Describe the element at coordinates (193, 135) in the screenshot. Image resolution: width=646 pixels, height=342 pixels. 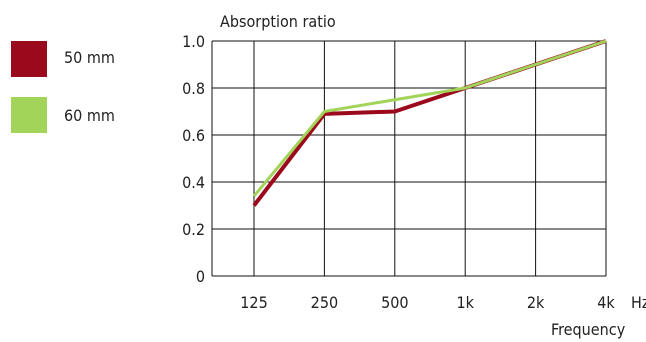
I see `y-tick-label: 0.6` at that location.